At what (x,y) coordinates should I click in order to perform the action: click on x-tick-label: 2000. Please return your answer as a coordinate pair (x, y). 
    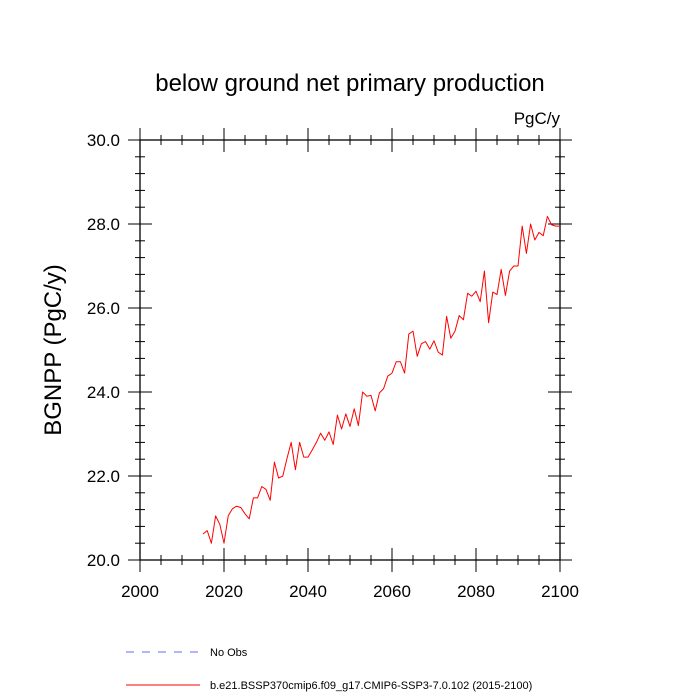
    Looking at the image, I should click on (140, 591).